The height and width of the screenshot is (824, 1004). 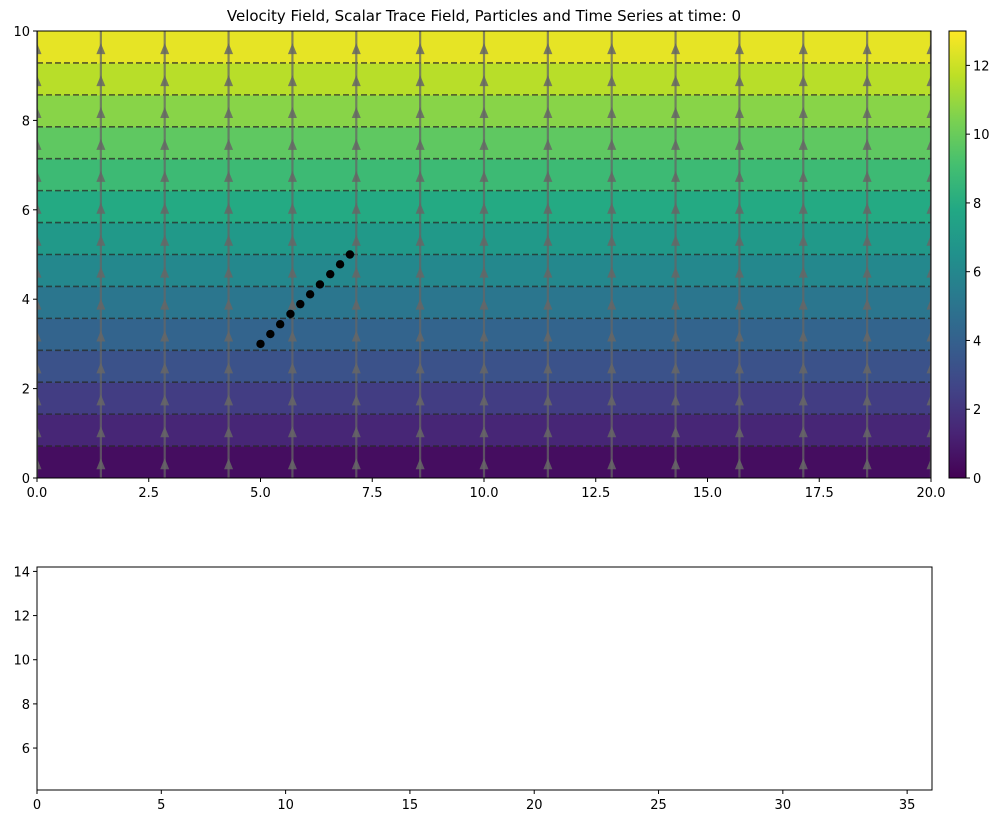 What do you see at coordinates (534, 805) in the screenshot?
I see `x-tick-label: 20` at bounding box center [534, 805].